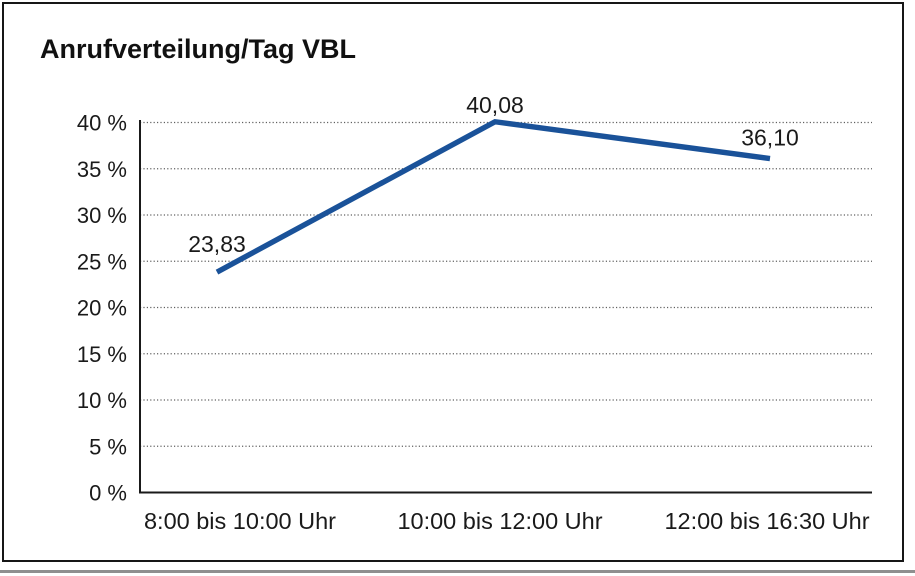 This screenshot has height=576, width=915. Describe the element at coordinates (108, 446) in the screenshot. I see `y-tick-label: 5 %` at that location.